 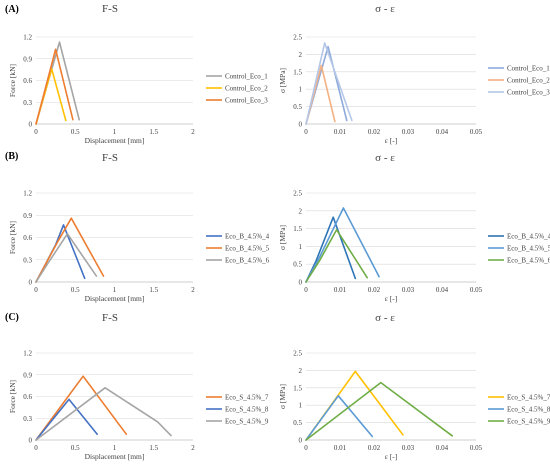 What do you see at coordinates (247, 249) in the screenshot?
I see `legend-entry: Eco_B_4.5%_5` at bounding box center [247, 249].